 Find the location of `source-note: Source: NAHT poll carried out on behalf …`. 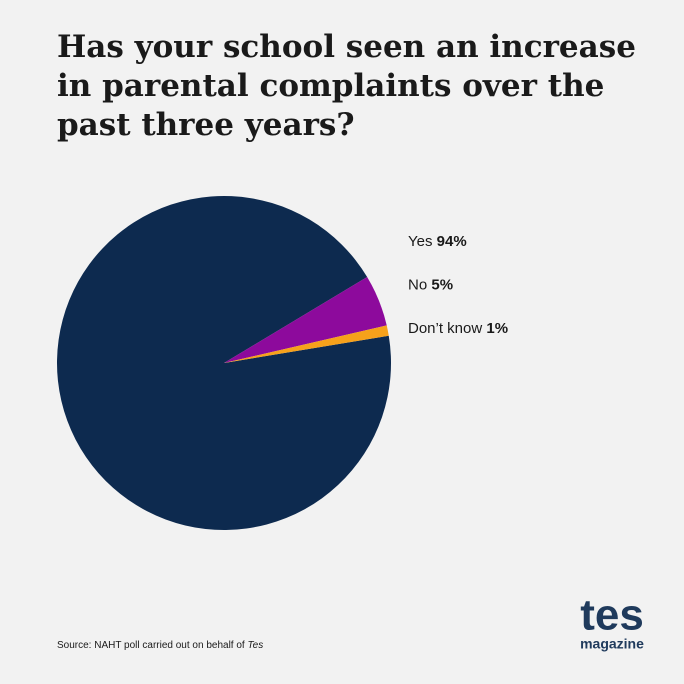

source-note: Source: NAHT poll carried out on behalf … is located at coordinates (160, 645).